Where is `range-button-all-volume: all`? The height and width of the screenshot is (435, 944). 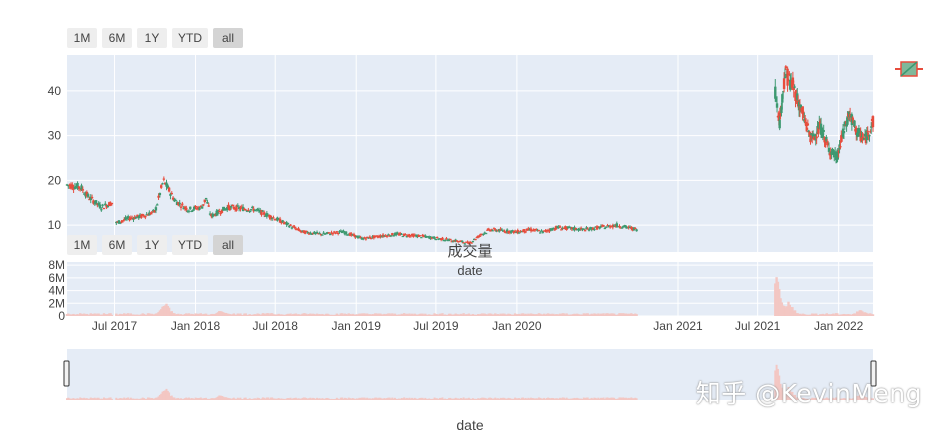 range-button-all-volume: all is located at coordinates (228, 245).